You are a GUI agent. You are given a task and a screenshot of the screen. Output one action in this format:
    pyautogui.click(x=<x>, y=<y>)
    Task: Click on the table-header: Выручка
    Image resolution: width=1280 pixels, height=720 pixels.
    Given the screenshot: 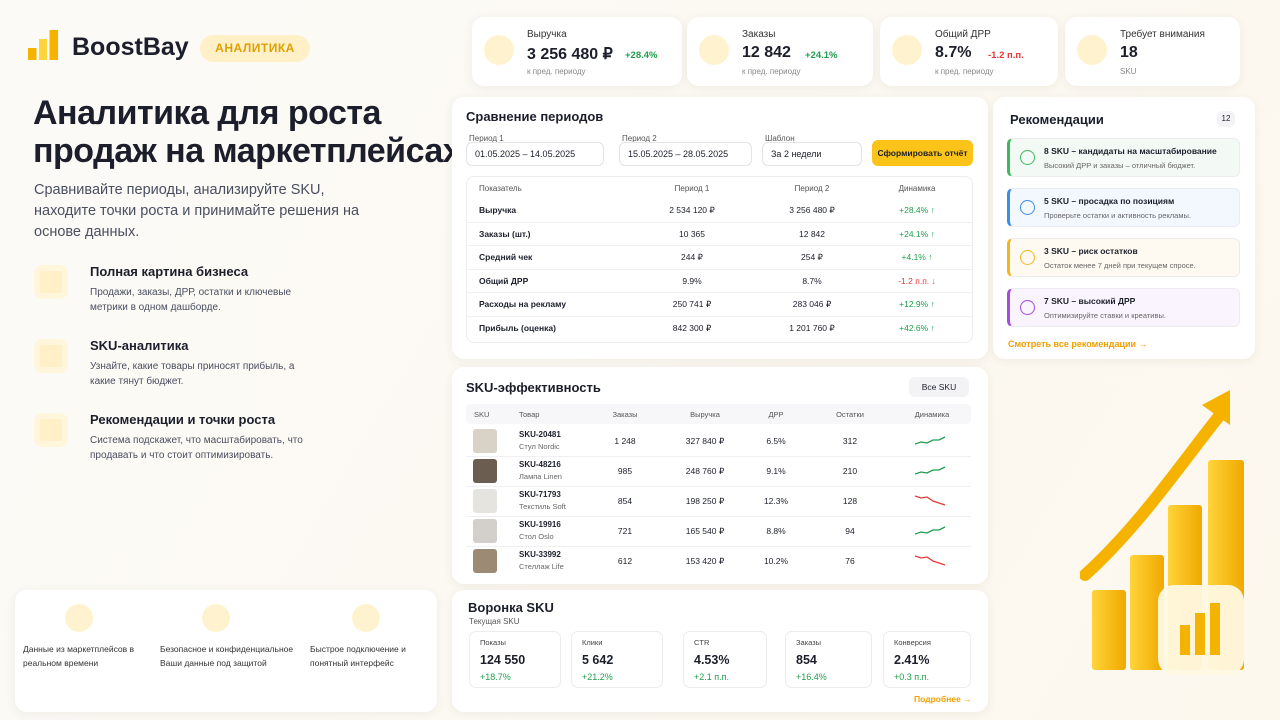 What is the action you would take?
    pyautogui.click(x=705, y=414)
    